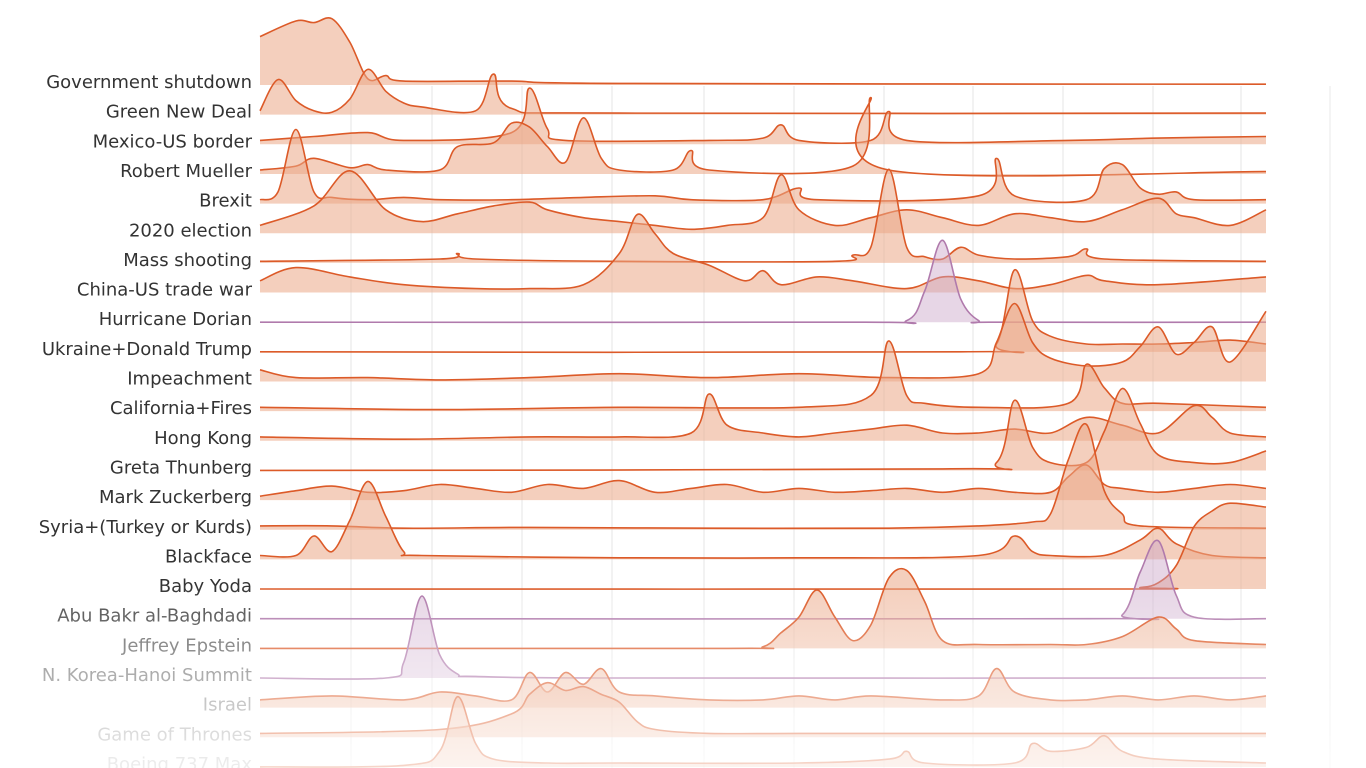  I want to click on series-label: Mexico-US border, so click(173, 141).